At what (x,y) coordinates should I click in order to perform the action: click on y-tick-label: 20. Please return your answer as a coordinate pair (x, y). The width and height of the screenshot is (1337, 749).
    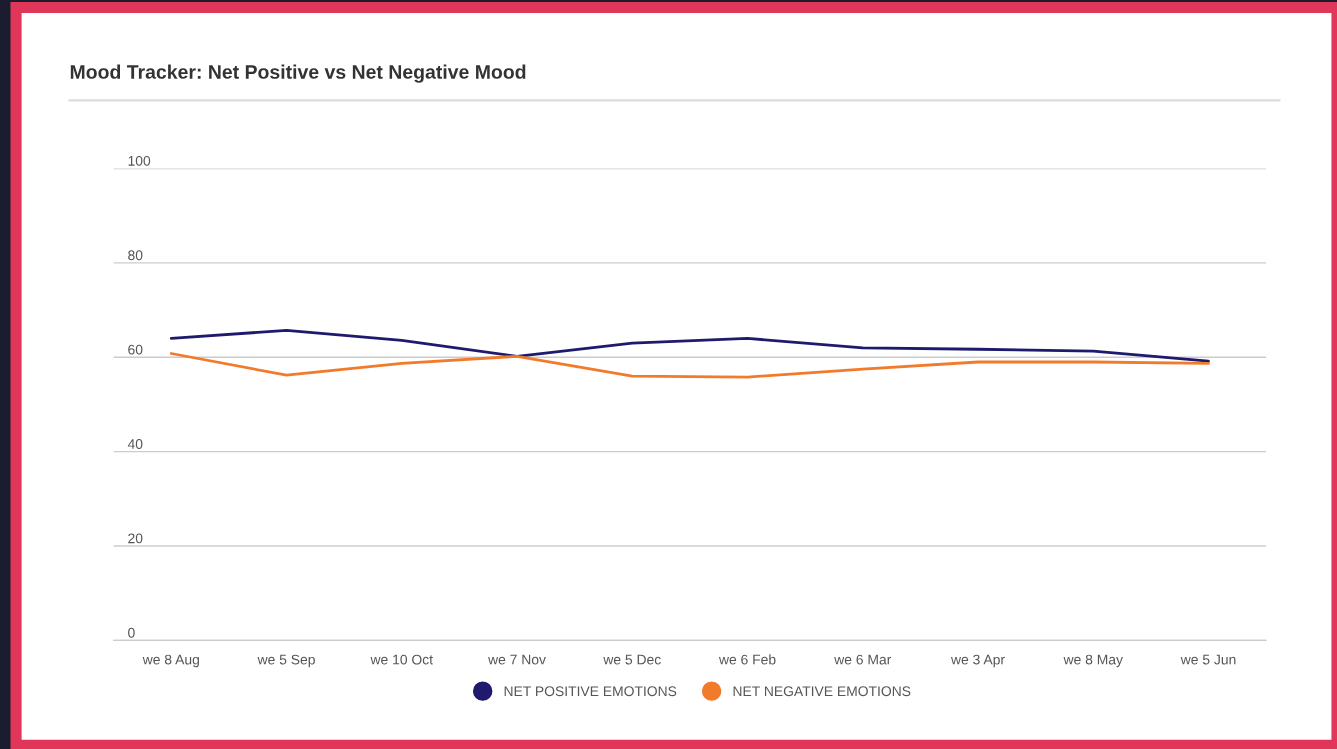
    Looking at the image, I should click on (135, 538).